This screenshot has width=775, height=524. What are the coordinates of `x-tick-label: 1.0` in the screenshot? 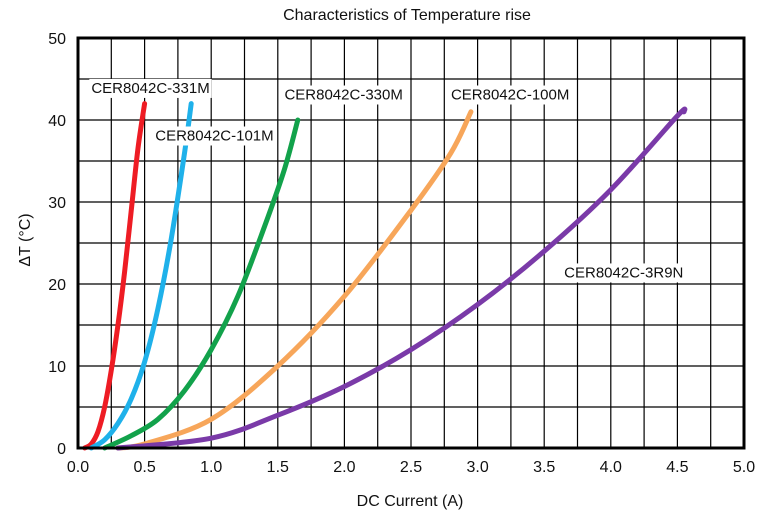 It's located at (211, 467).